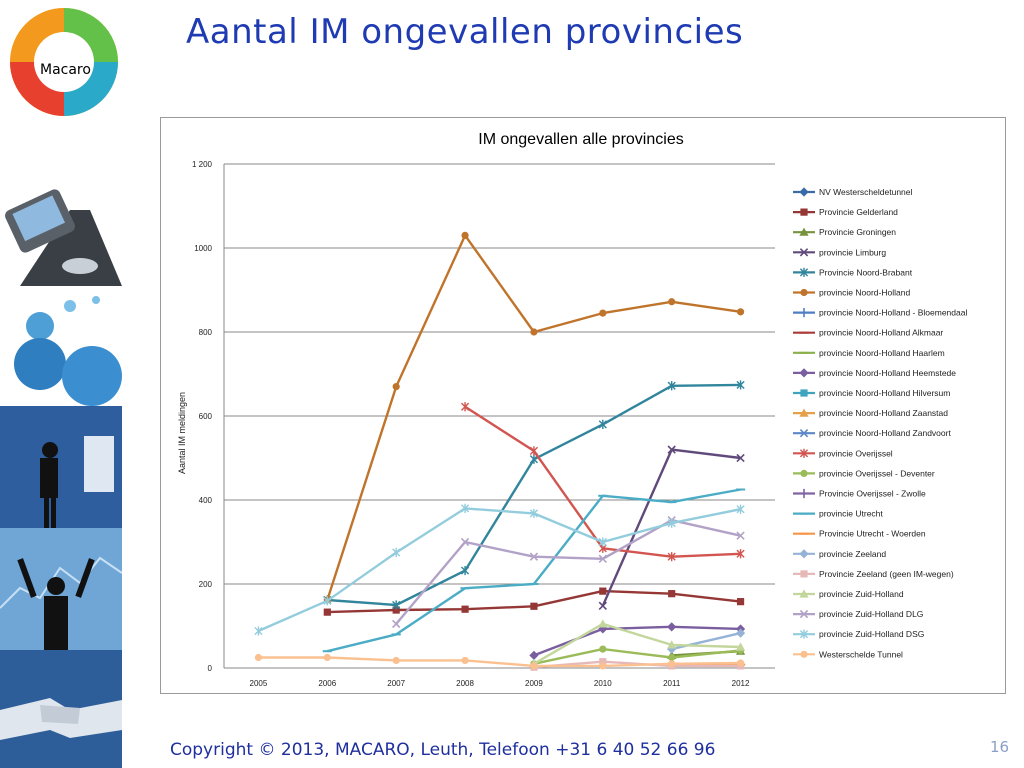 Image resolution: width=1024 pixels, height=768 pixels. What do you see at coordinates (1000, 747) in the screenshot?
I see `page-number: 16` at bounding box center [1000, 747].